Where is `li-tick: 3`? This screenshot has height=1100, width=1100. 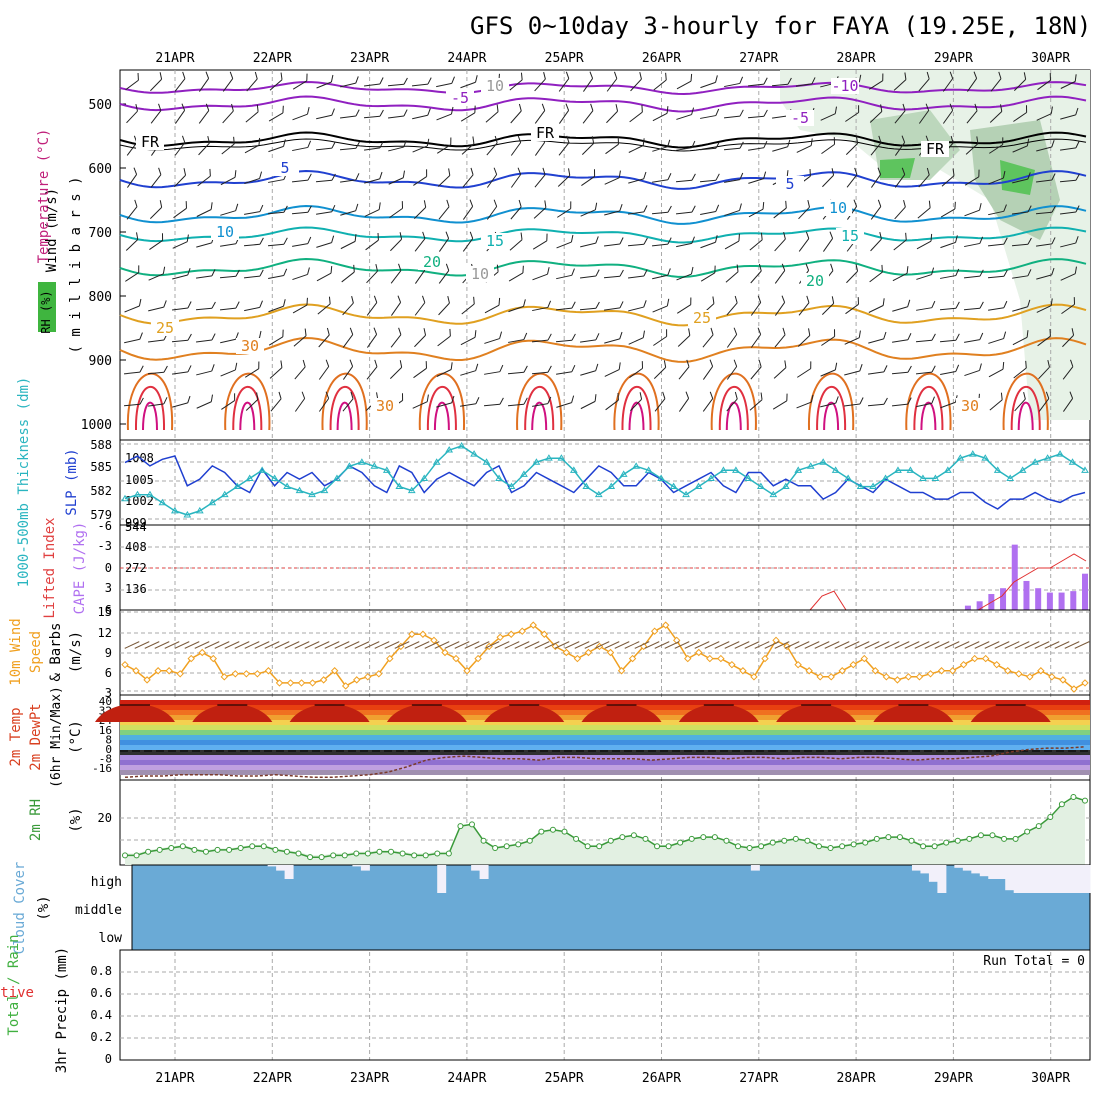 li-tick: 3 is located at coordinates (108, 588).